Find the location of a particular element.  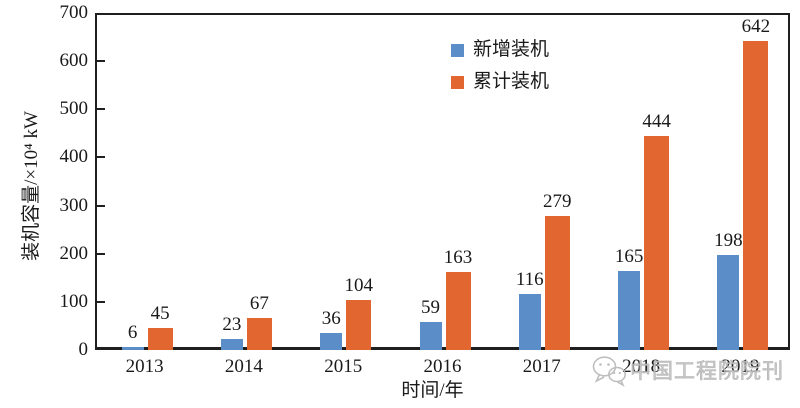

y-tick-label: 700 is located at coordinates (74, 12).